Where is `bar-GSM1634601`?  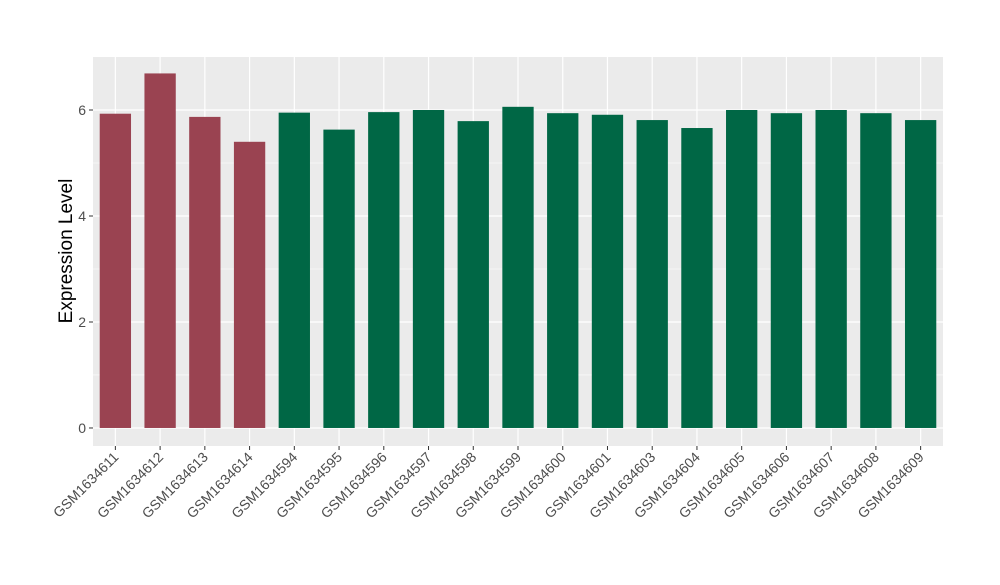
bar-GSM1634601 is located at coordinates (607, 271).